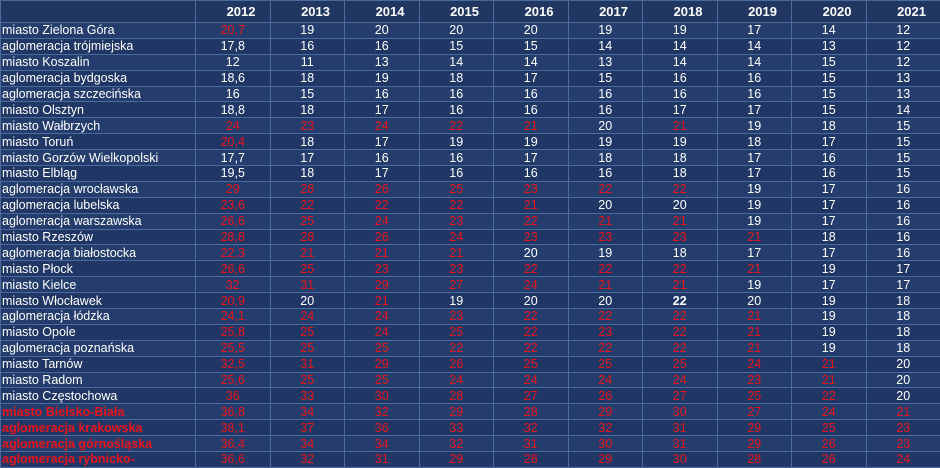 This screenshot has height=468, width=940. Describe the element at coordinates (307, 11) in the screenshot. I see `year-header: 2013` at that location.